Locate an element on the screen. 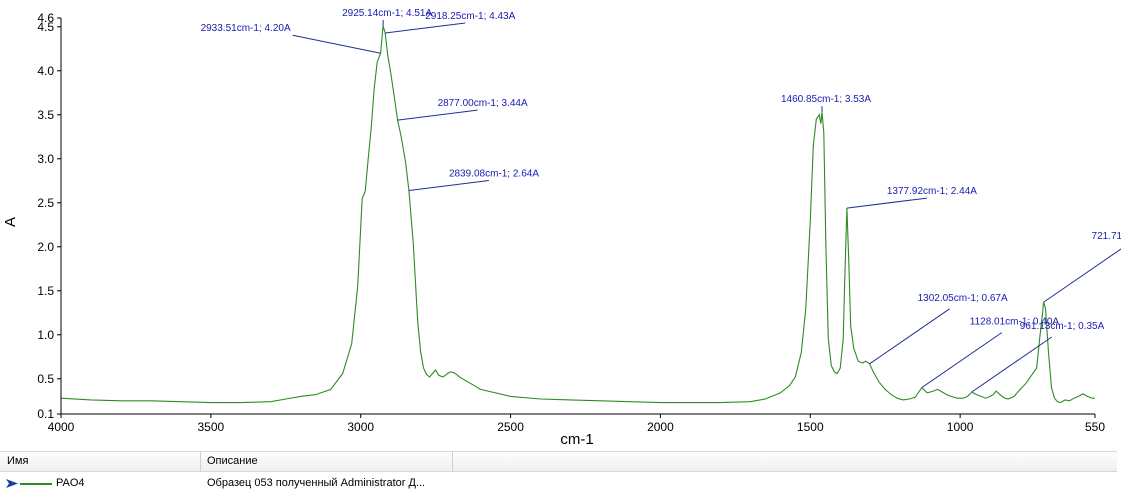 This screenshot has width=1121, height=502. annotation-label: 2933.51cm-1; 4.20A is located at coordinates (246, 28).